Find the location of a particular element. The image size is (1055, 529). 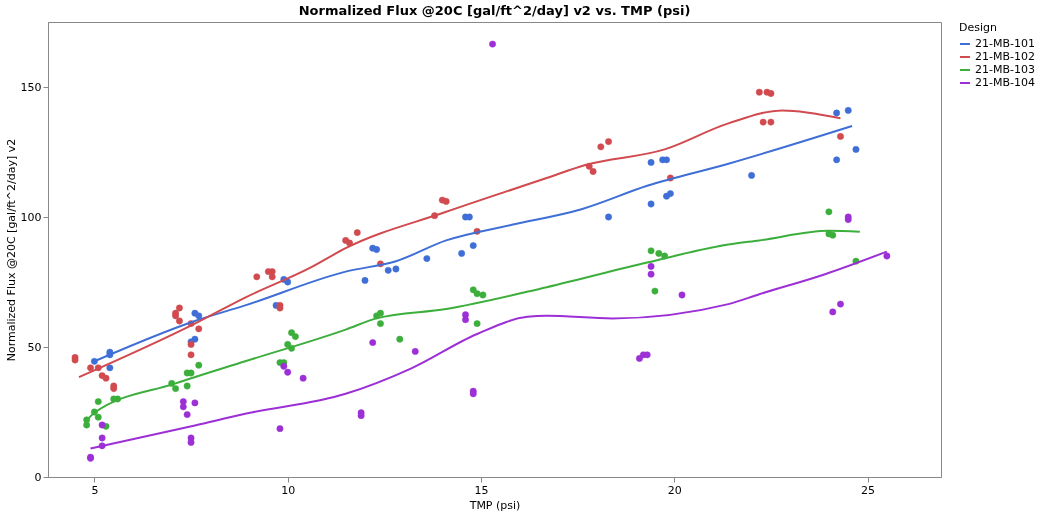

x-axis-title: TMP (psi) is located at coordinates (494, 505).